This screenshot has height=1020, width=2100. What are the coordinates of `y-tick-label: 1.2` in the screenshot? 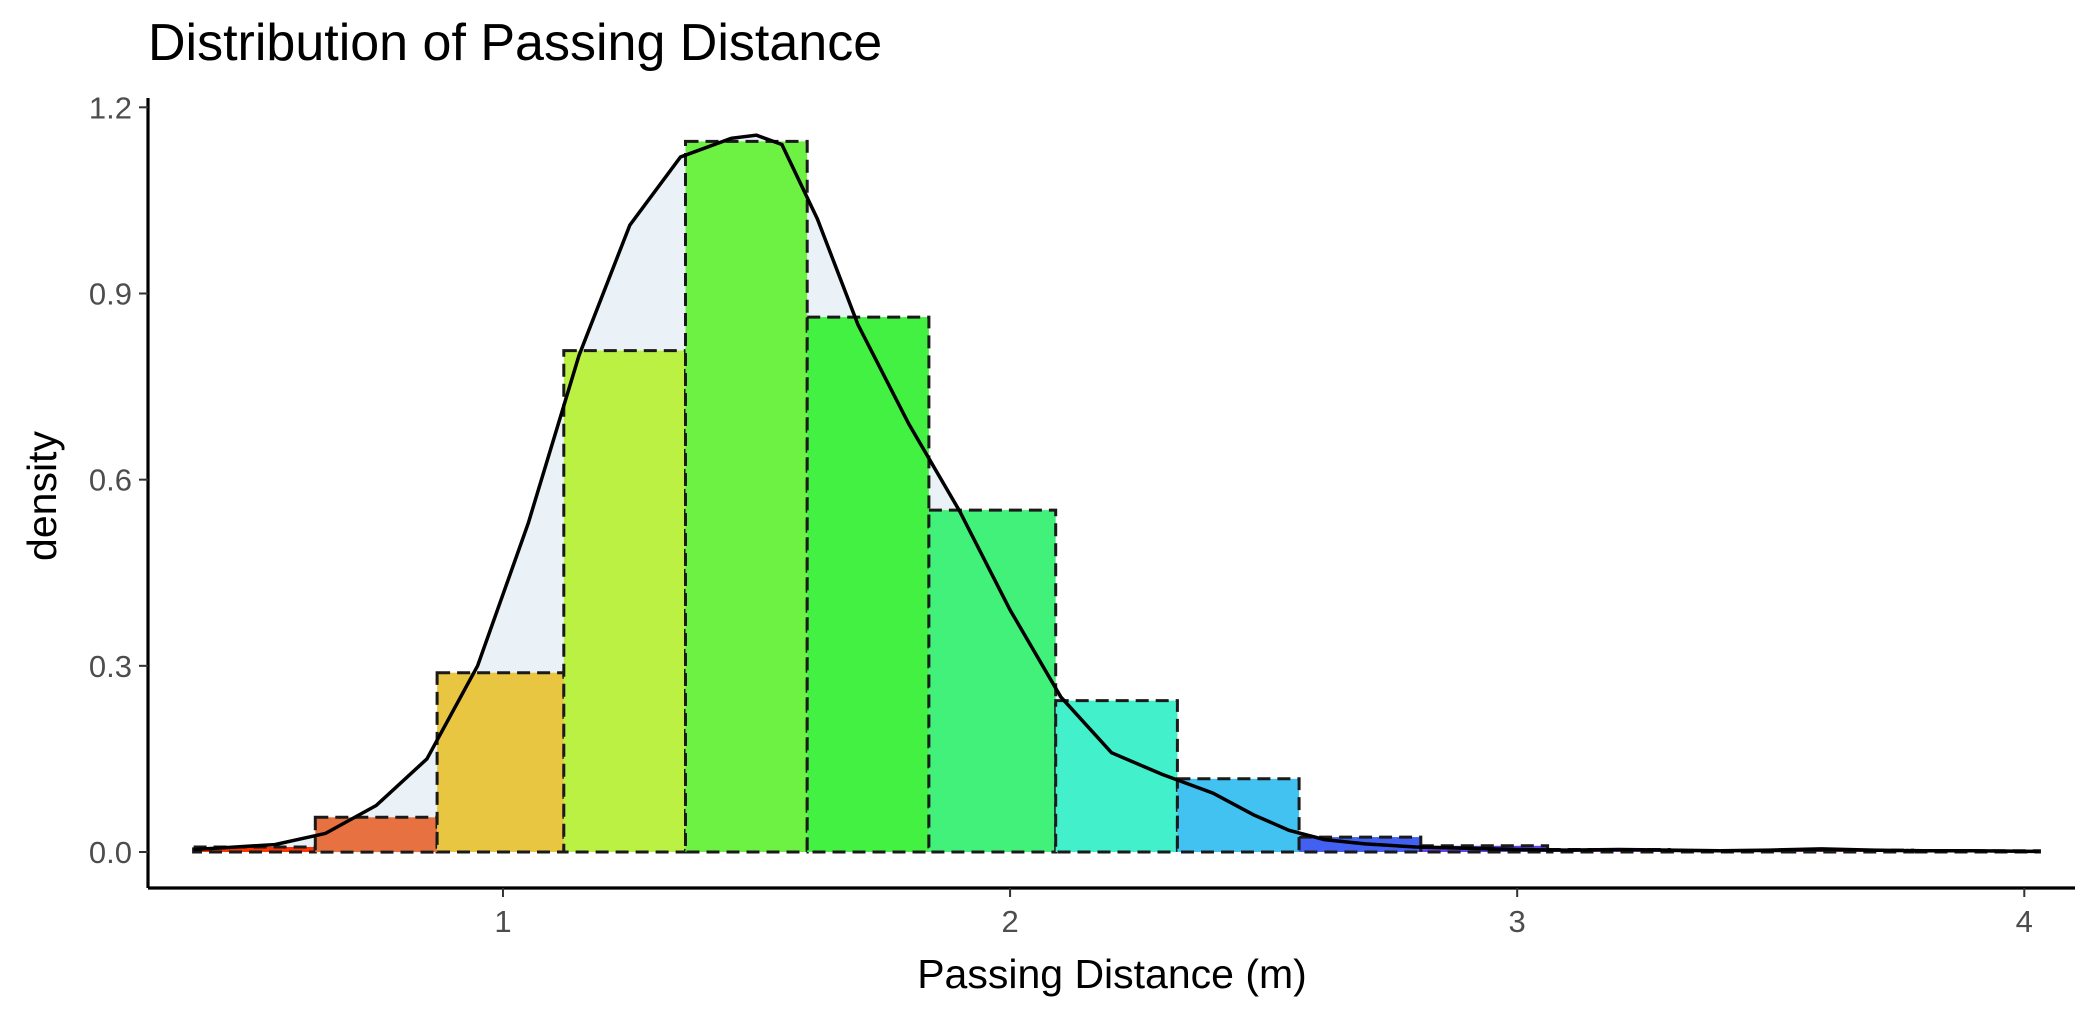 It's located at (110, 107).